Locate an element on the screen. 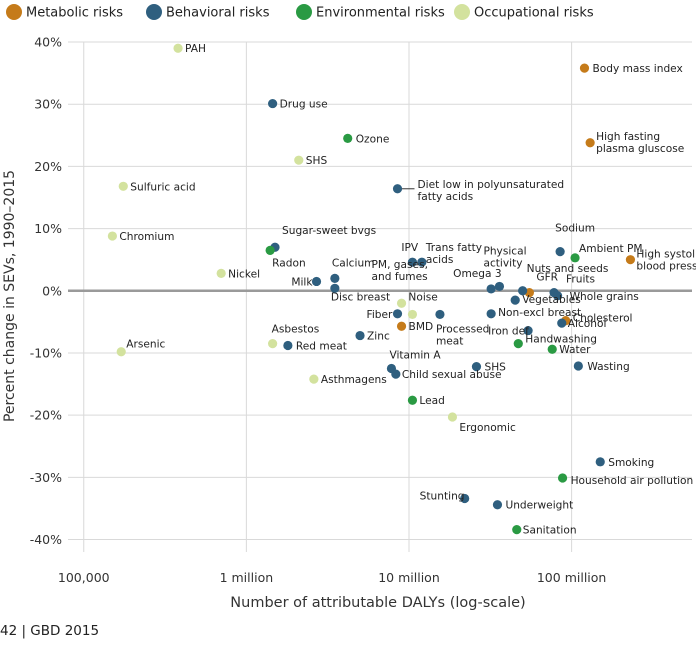  point-asthmagens is located at coordinates (314, 379).